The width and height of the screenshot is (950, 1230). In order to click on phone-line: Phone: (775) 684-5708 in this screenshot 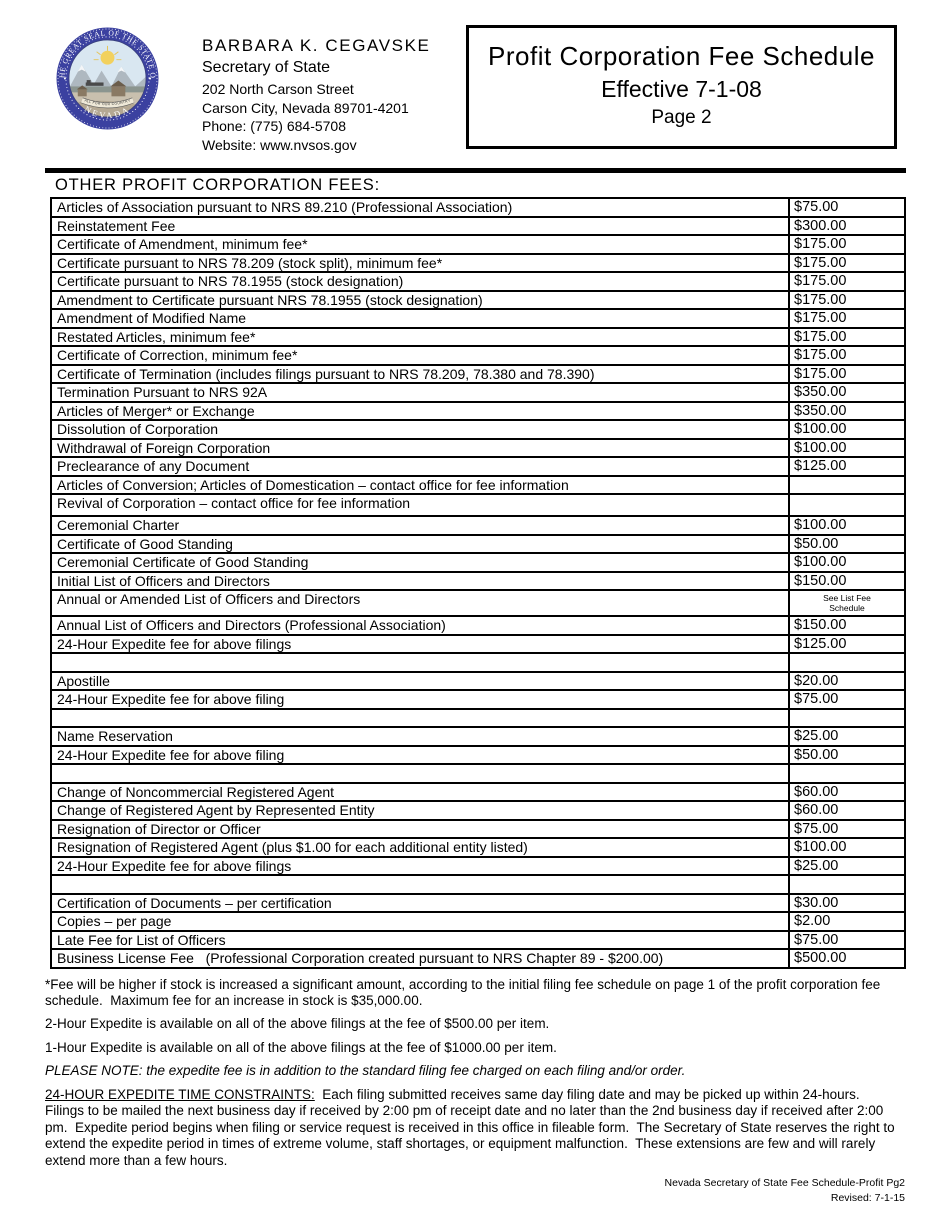, I will do `click(274, 126)`.